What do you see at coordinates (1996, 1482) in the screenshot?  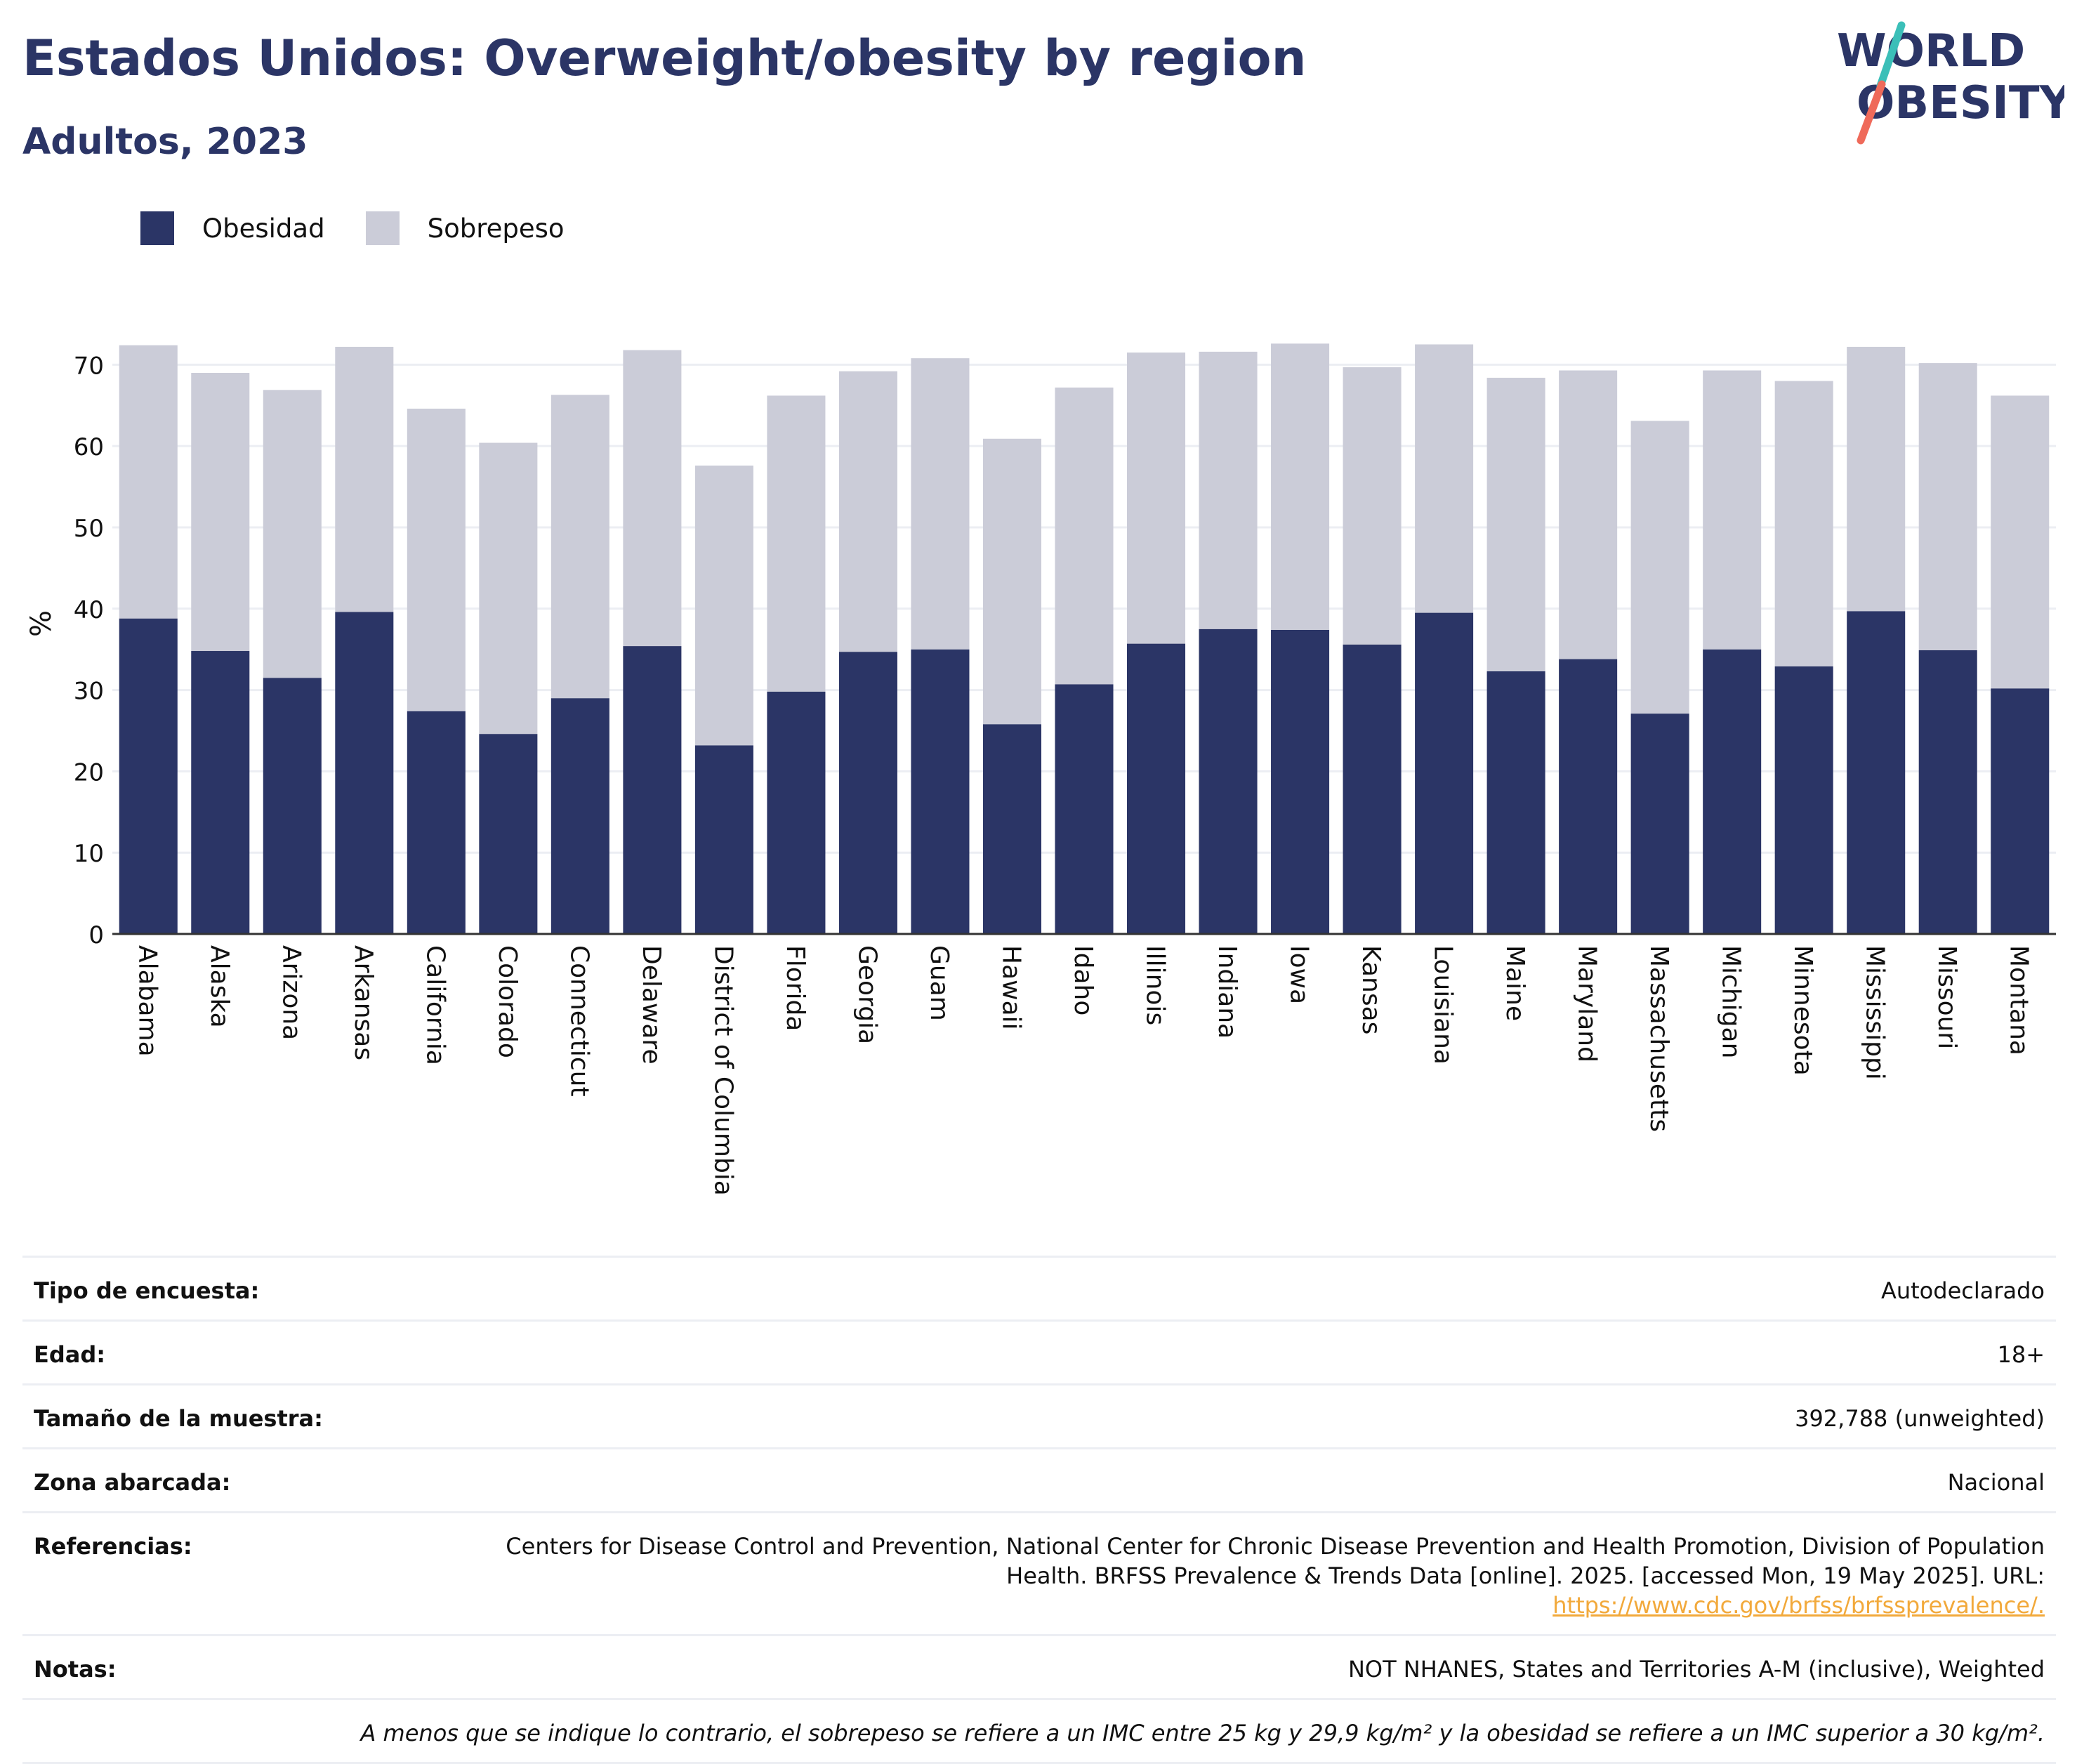 I see `info-value: Nacional` at bounding box center [1996, 1482].